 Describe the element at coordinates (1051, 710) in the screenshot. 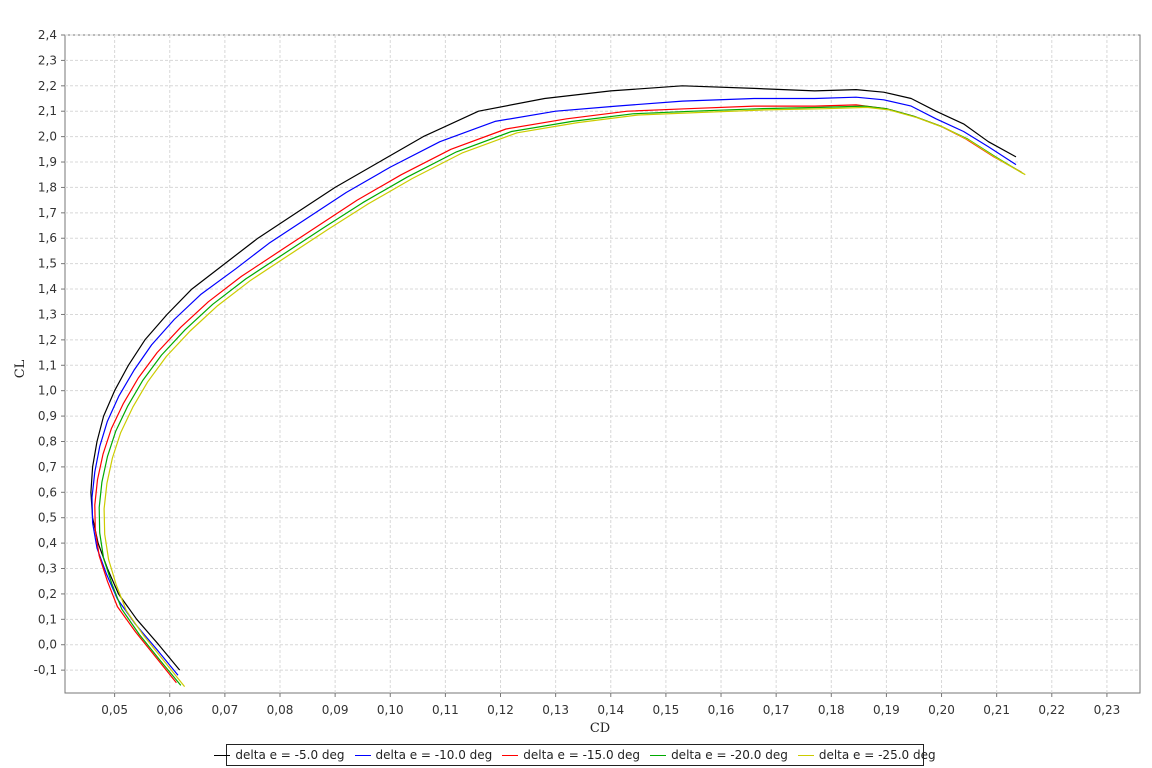

I see `x-tick-label: 0,22` at that location.